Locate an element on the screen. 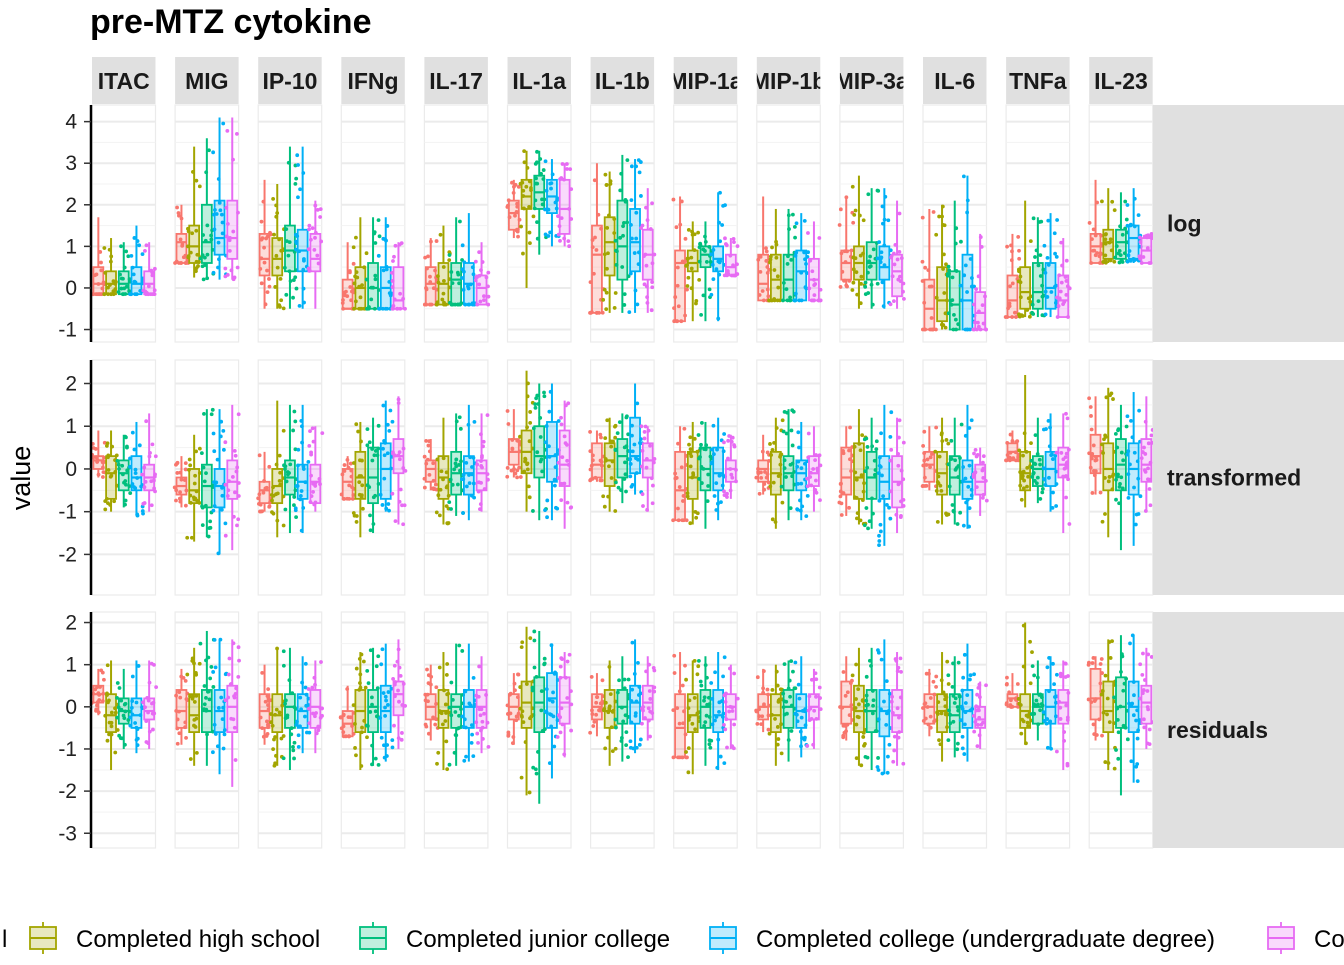 The image size is (1344, 965). box-body is located at coordinates (1146, 460).